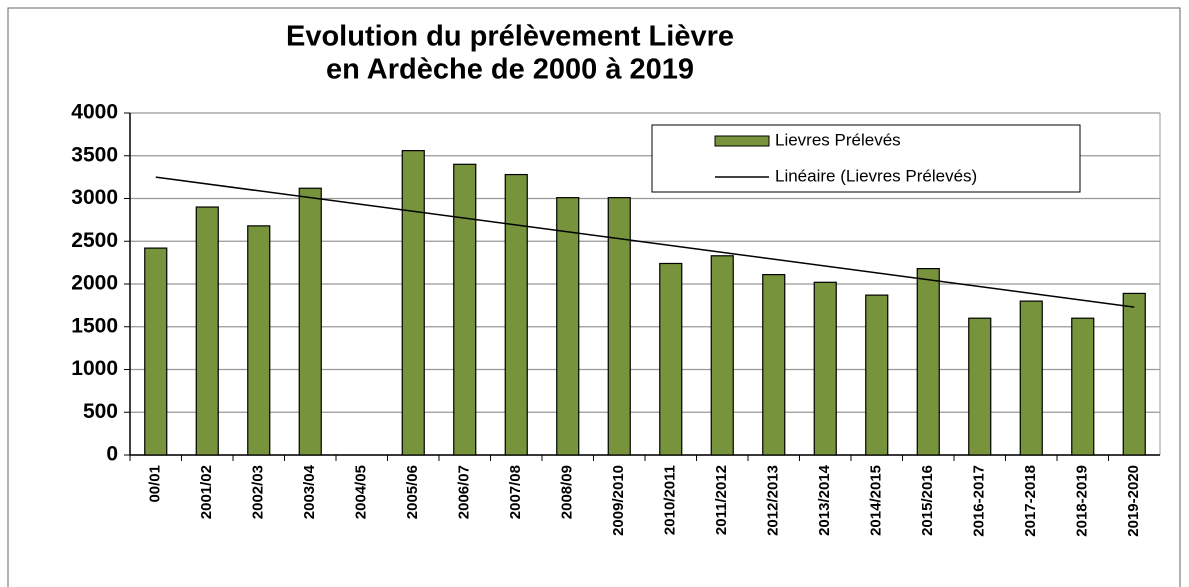 This screenshot has height=587, width=1189. What do you see at coordinates (876, 175) in the screenshot?
I see `legend-label: Linéaire (Lievres Prélevés)` at bounding box center [876, 175].